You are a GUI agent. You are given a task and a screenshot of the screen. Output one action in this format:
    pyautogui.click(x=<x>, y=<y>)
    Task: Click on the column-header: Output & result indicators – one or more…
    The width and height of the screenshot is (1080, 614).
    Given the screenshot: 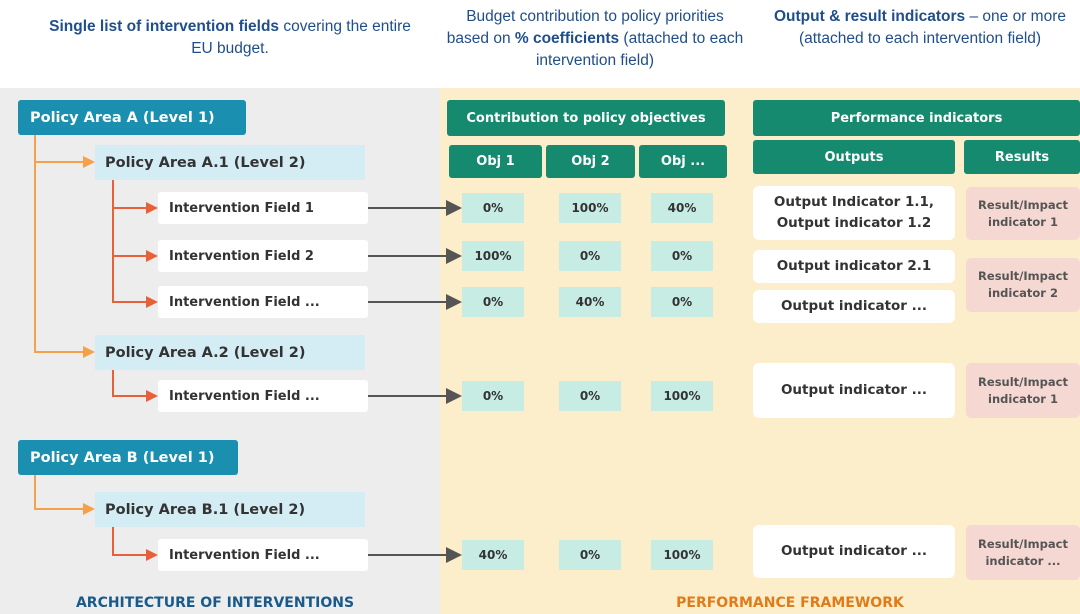 What is the action you would take?
    pyautogui.click(x=920, y=28)
    